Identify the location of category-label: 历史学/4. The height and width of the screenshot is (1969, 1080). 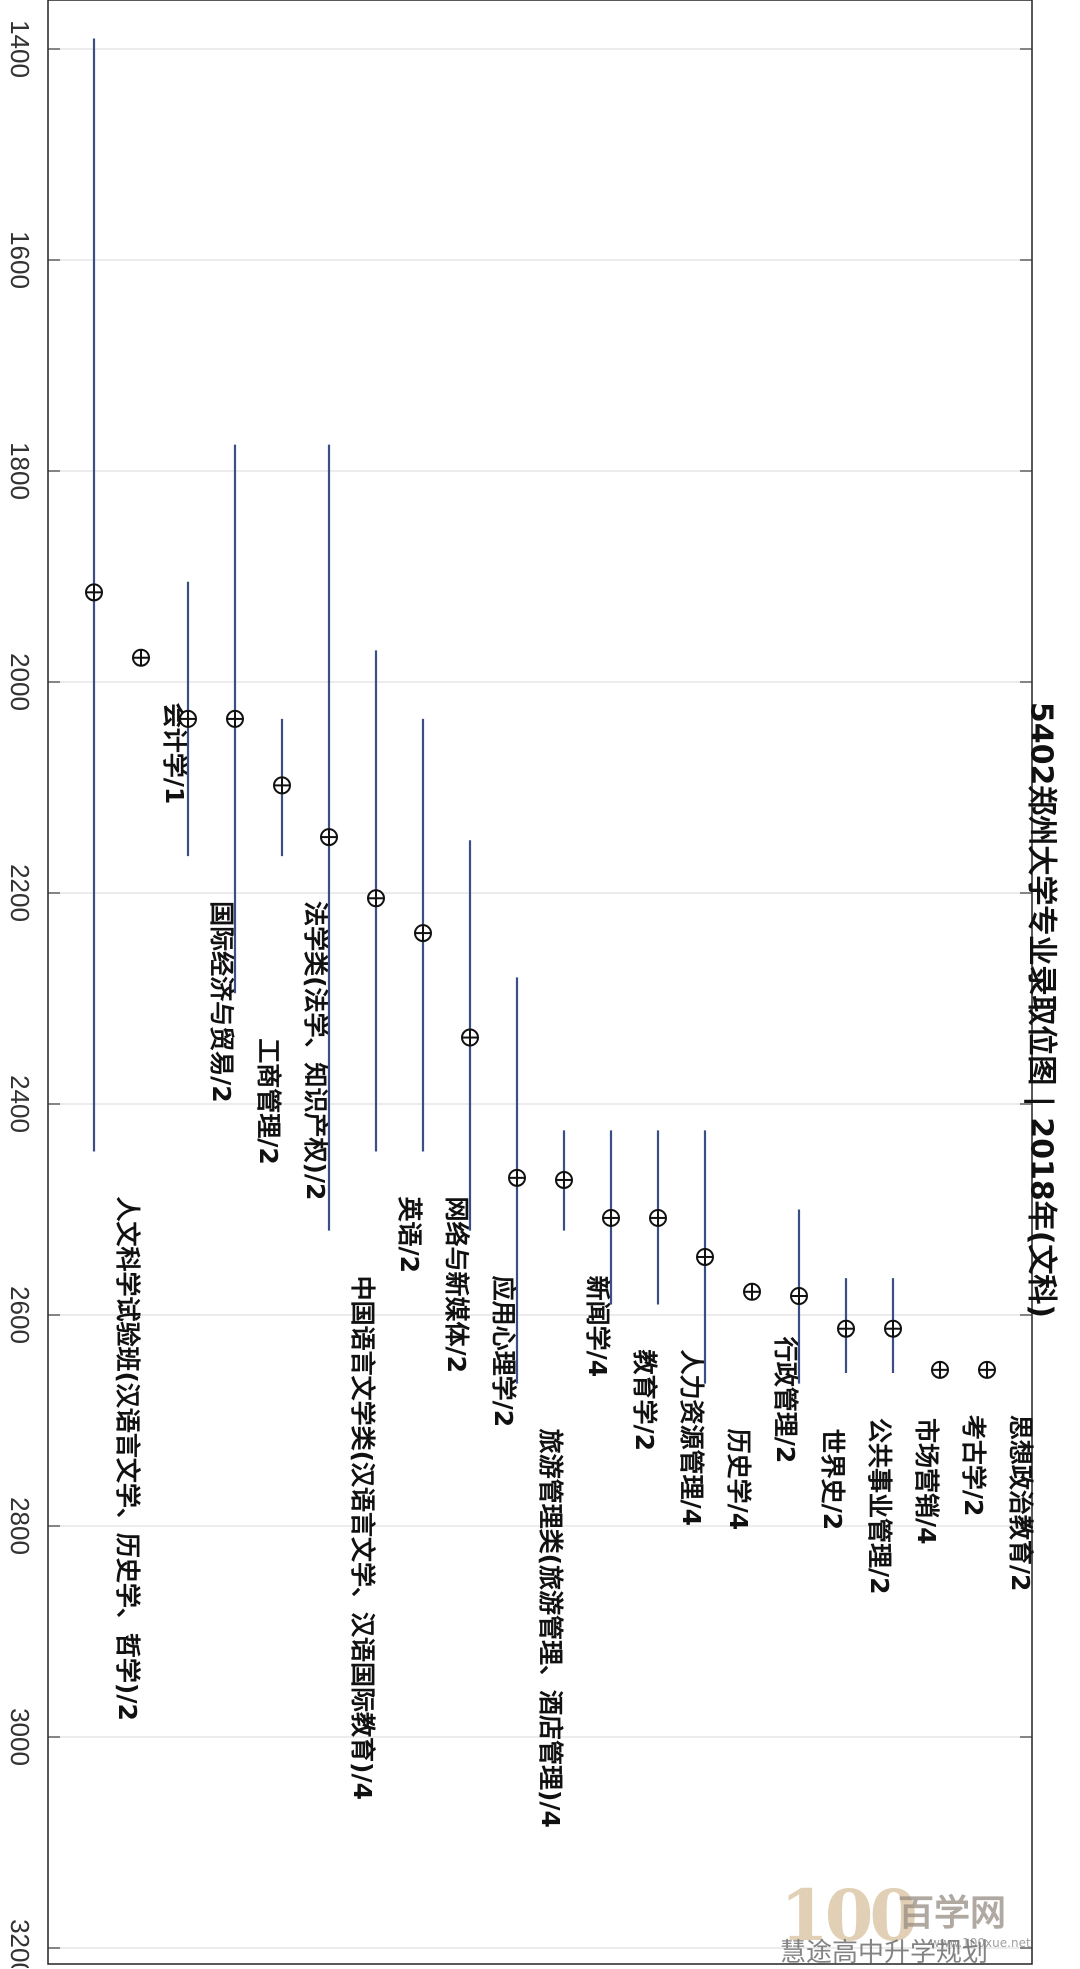
(738, 1480).